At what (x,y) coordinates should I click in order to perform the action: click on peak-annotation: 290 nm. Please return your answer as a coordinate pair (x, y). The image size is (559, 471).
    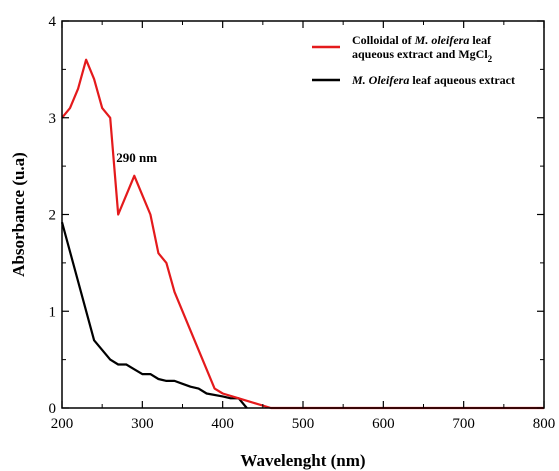
    Looking at the image, I should click on (136, 157).